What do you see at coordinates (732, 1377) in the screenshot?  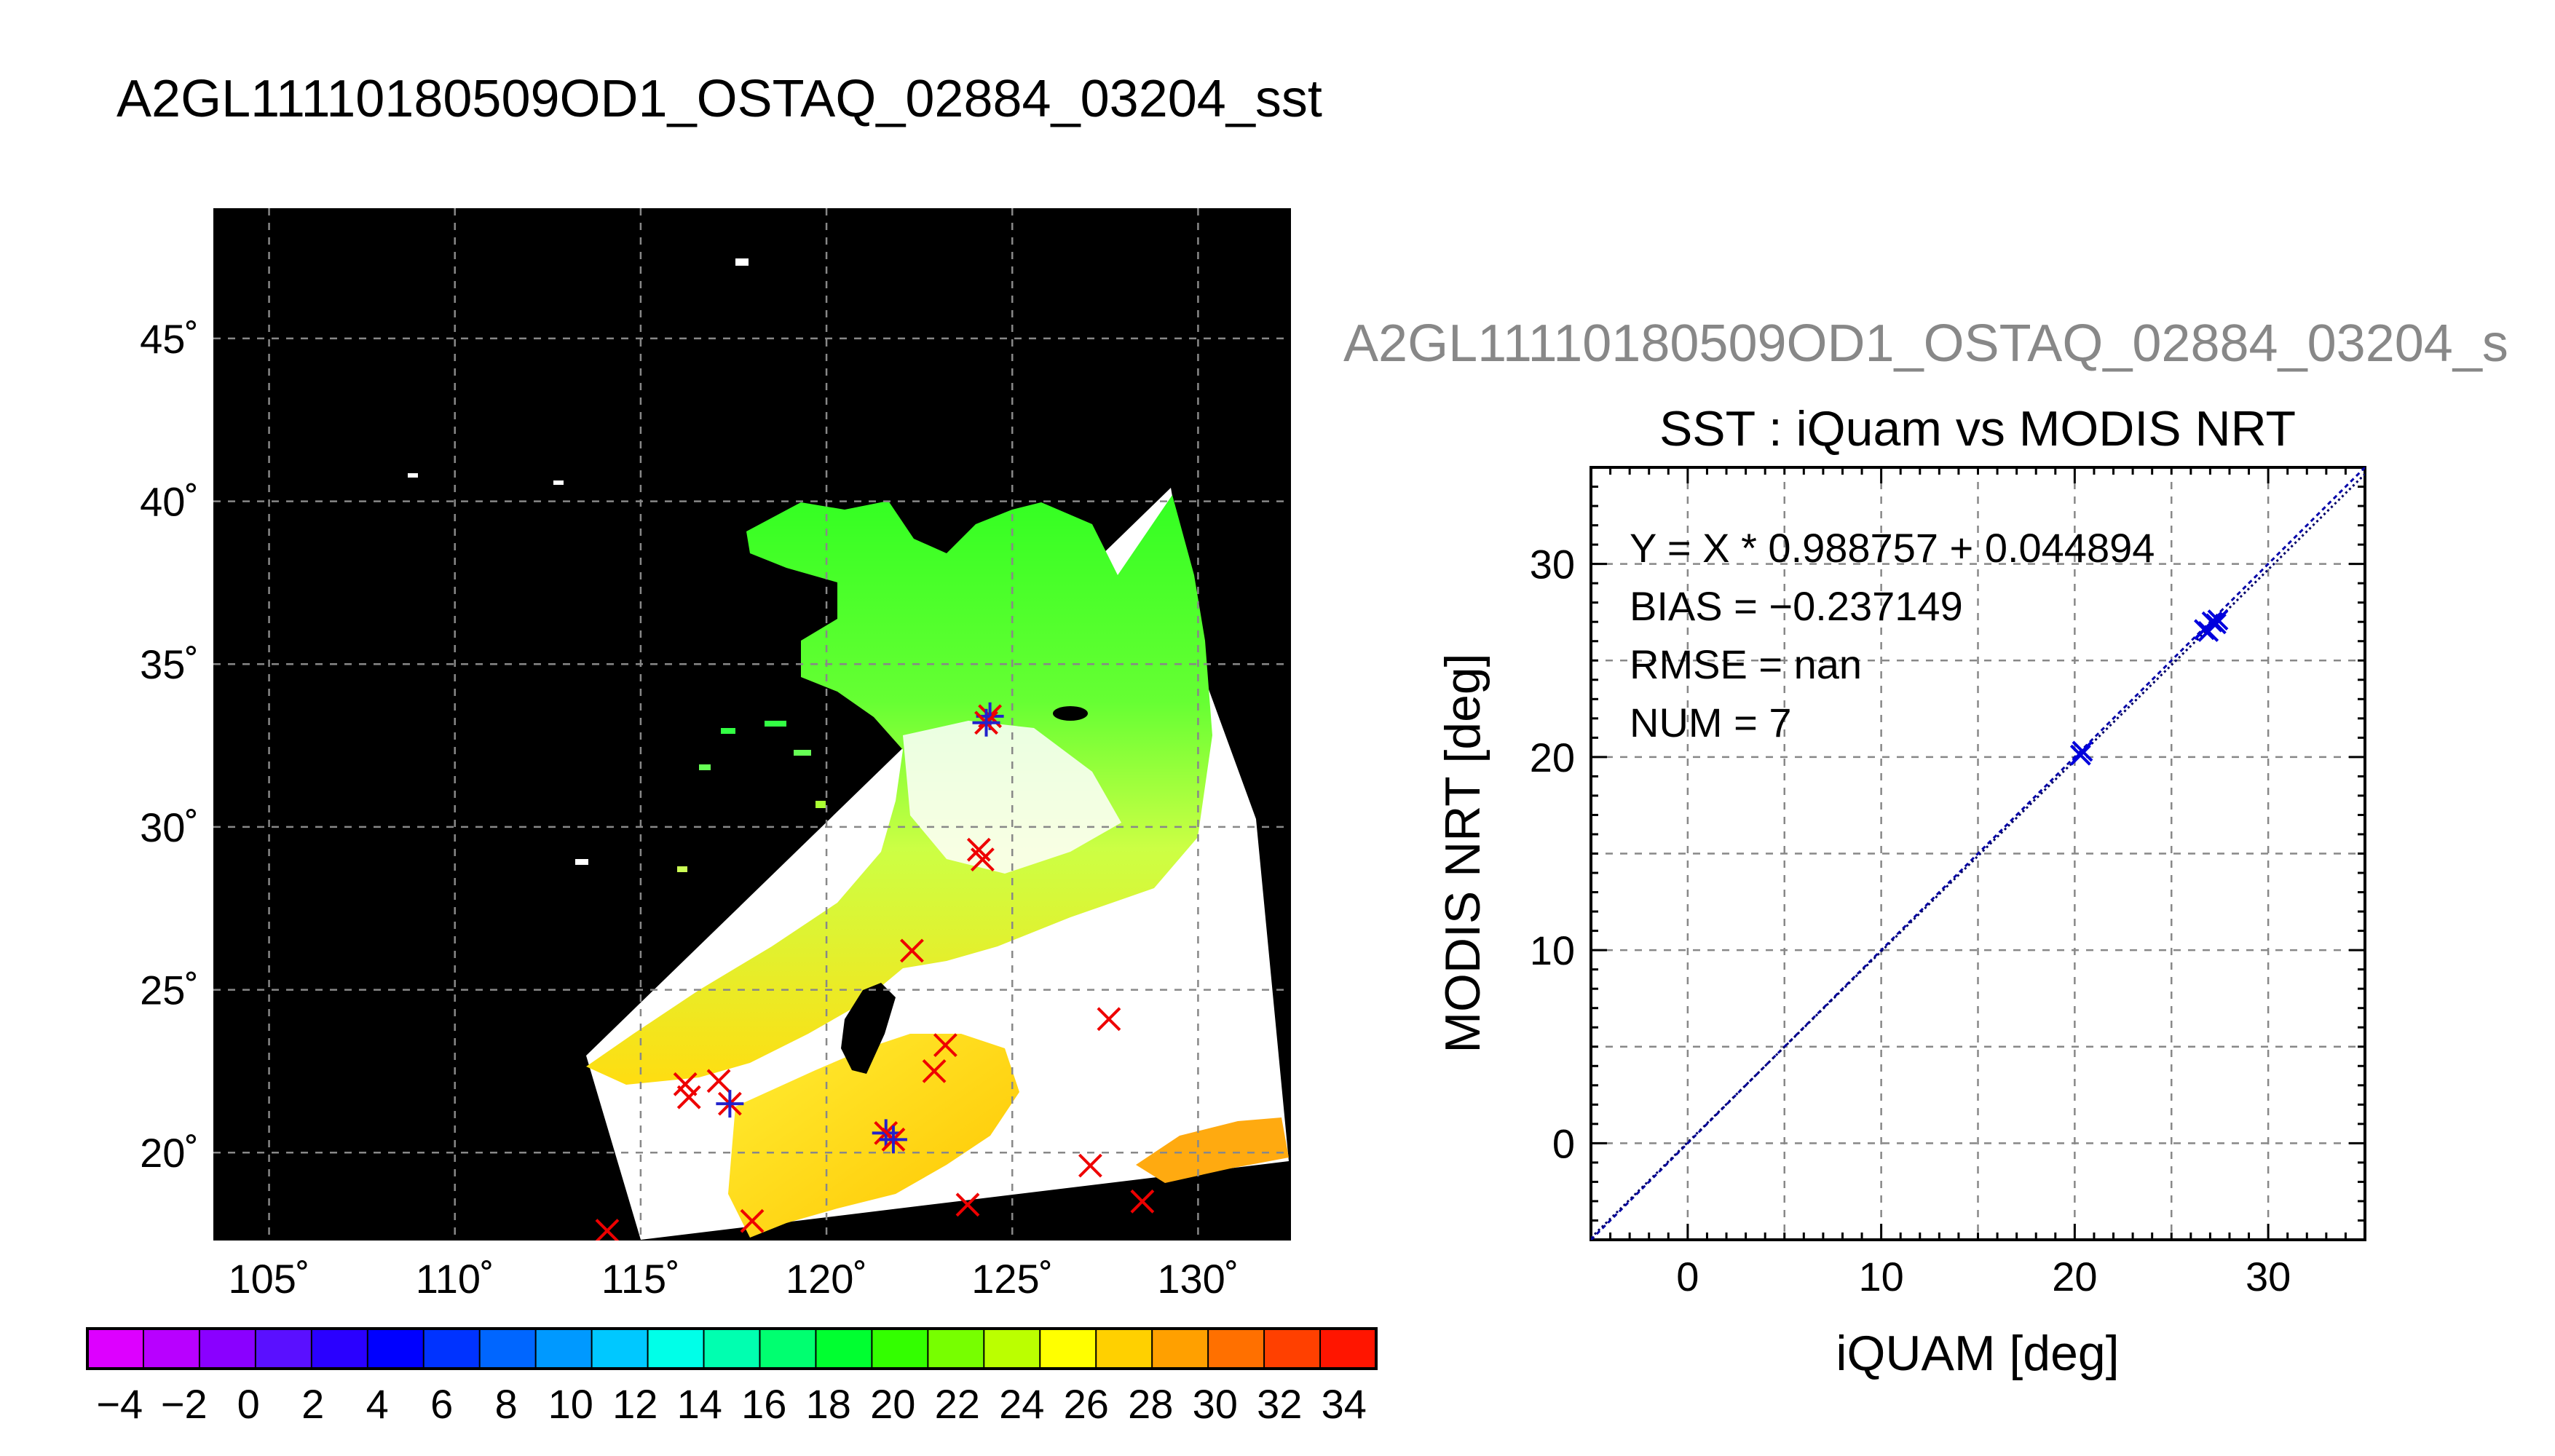 I see `sst-colorbar: −4 −2 0 2 4 6 8 10 12 14 16 18 20 22 24 26 28 30 32 34` at bounding box center [732, 1377].